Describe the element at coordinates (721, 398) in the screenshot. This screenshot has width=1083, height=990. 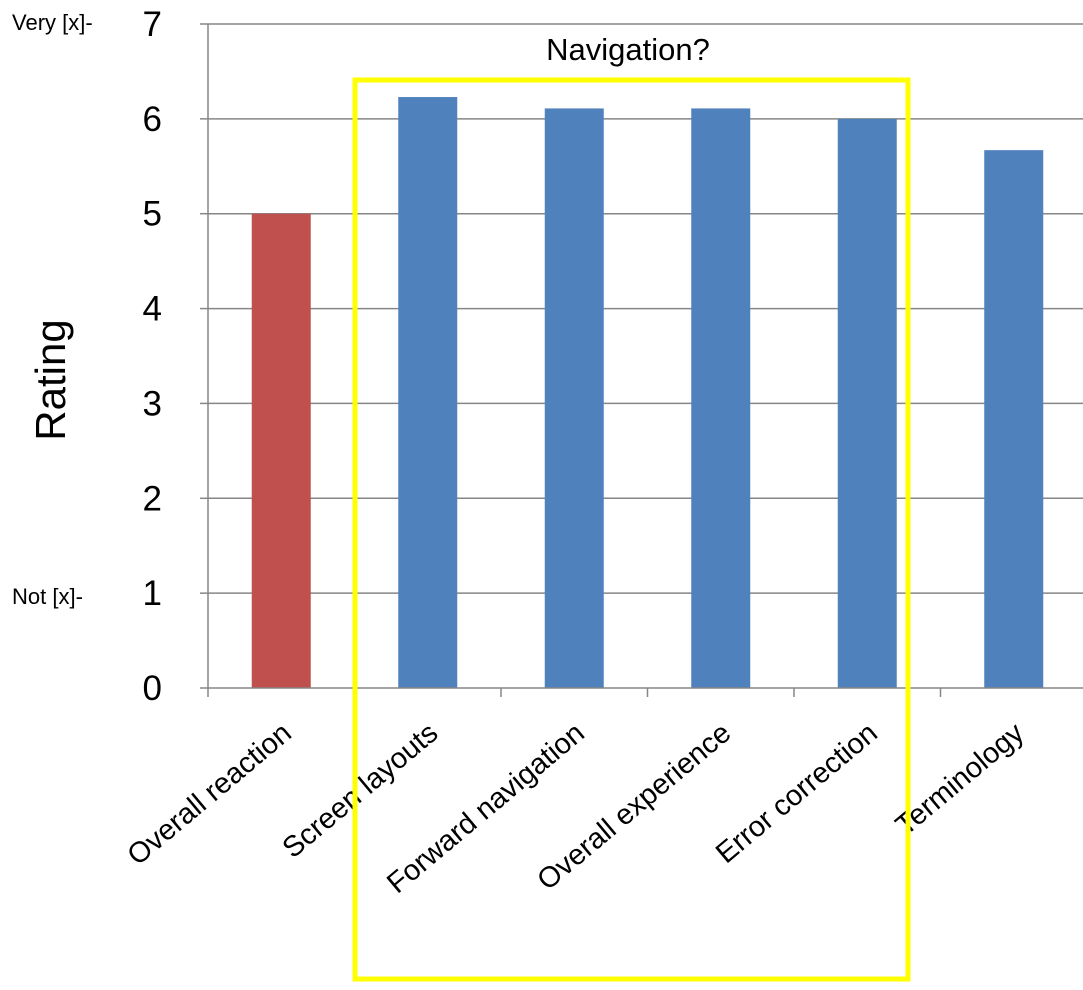
I see `bar-overall-experience` at that location.